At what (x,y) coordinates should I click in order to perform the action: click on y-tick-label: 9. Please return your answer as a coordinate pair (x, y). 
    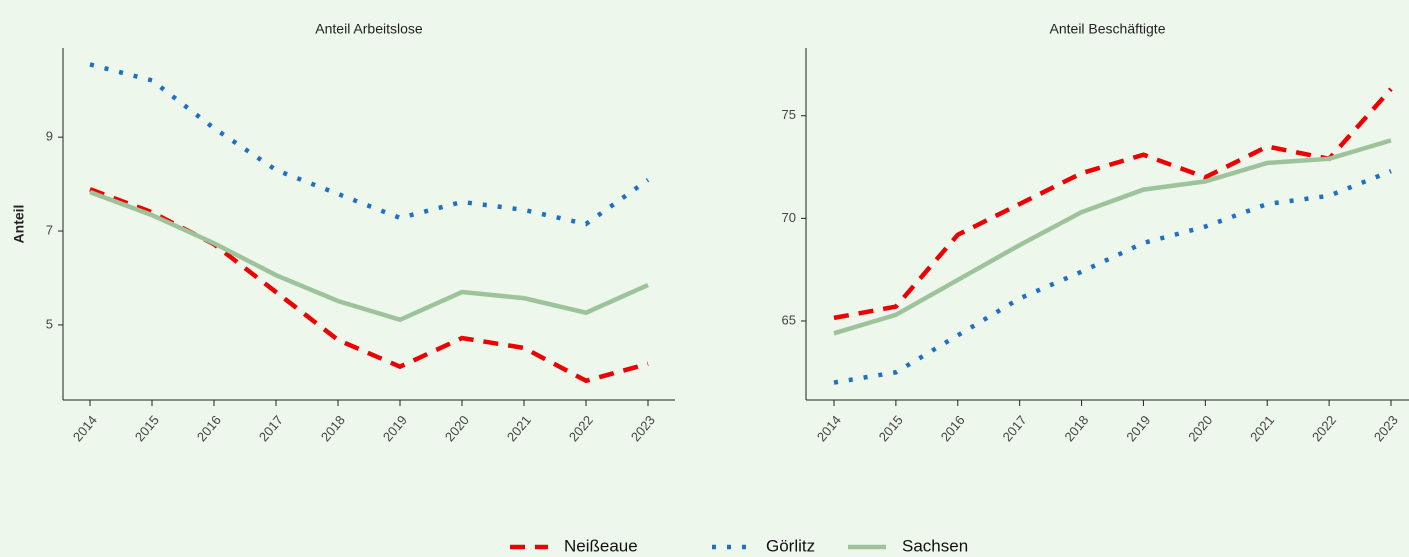
    Looking at the image, I should click on (49, 136).